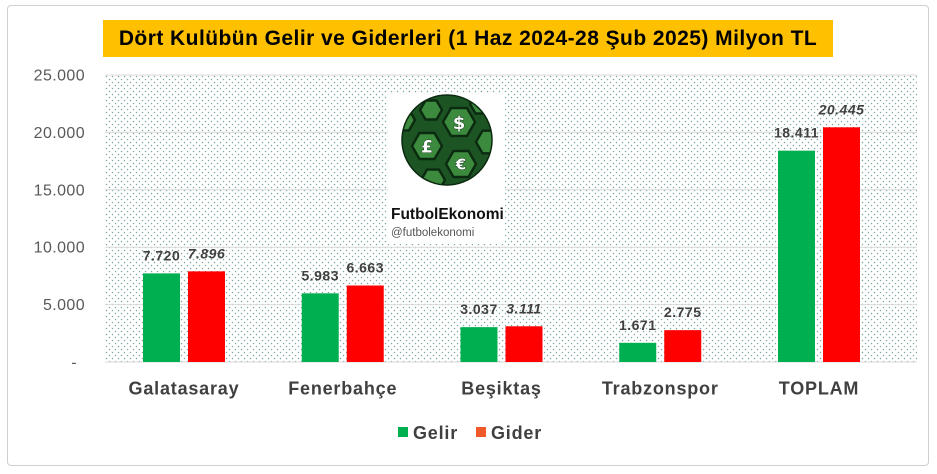 This screenshot has height=474, width=937. Describe the element at coordinates (64, 305) in the screenshot. I see `y-tick-label: 5.000` at that location.